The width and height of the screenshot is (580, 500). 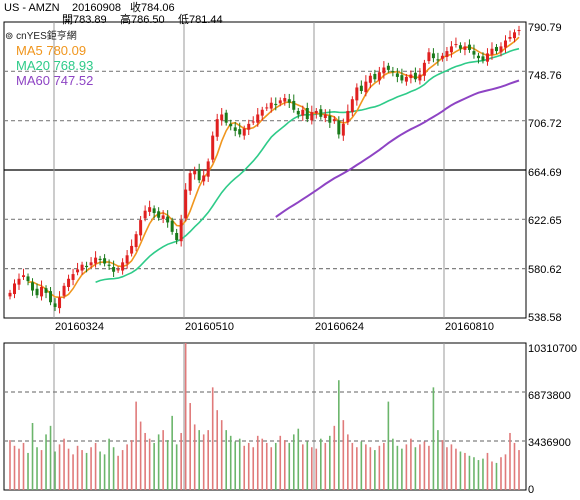 I want to click on x-tick-label: 20160510, so click(x=209, y=327).